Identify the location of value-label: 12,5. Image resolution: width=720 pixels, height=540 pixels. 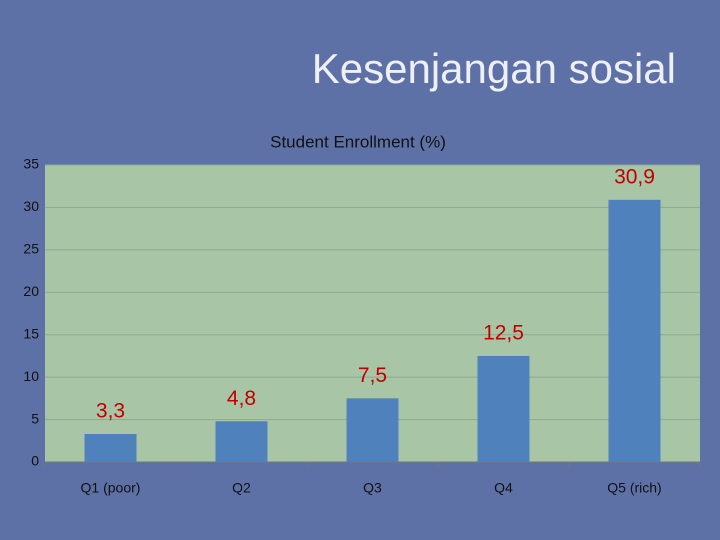
(503, 332).